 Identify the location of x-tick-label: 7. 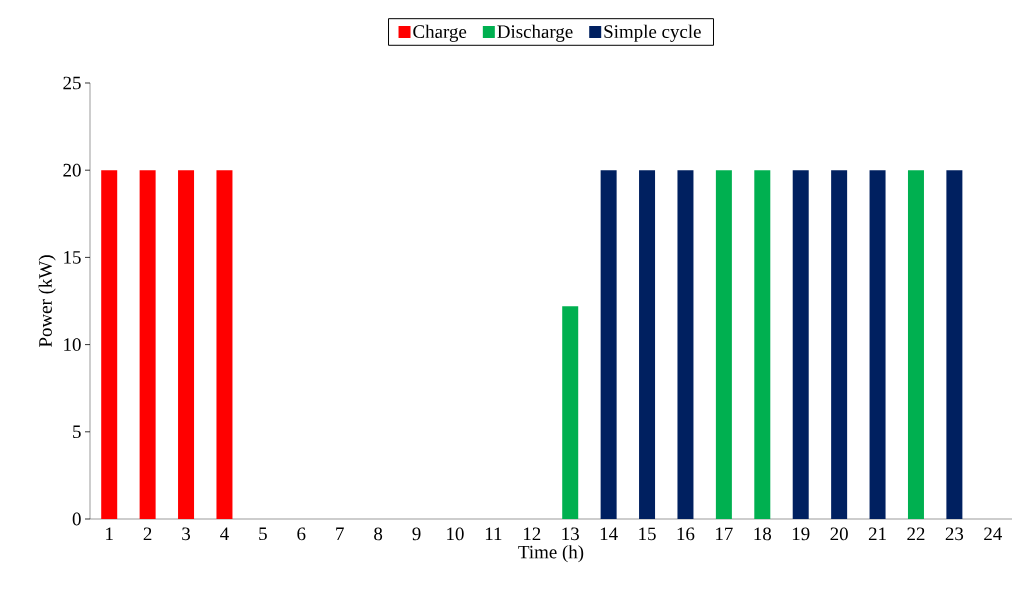
(340, 533).